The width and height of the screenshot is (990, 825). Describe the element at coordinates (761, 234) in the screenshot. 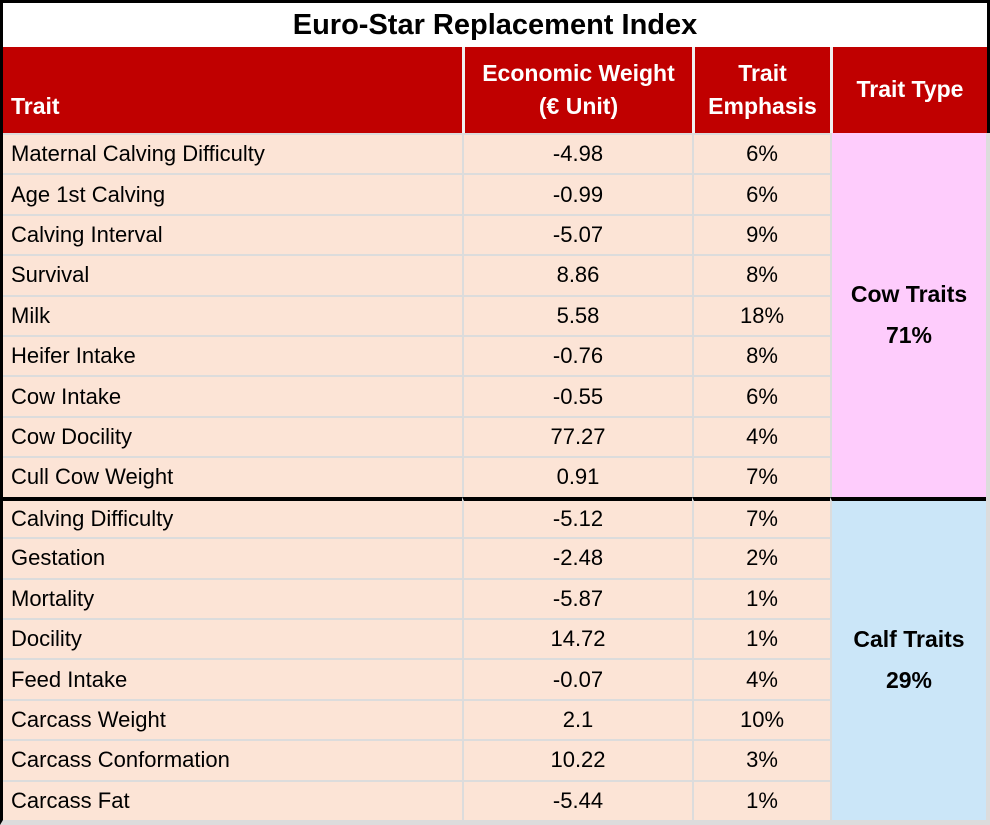

I see `table-cell-emphasis: 9%` at that location.